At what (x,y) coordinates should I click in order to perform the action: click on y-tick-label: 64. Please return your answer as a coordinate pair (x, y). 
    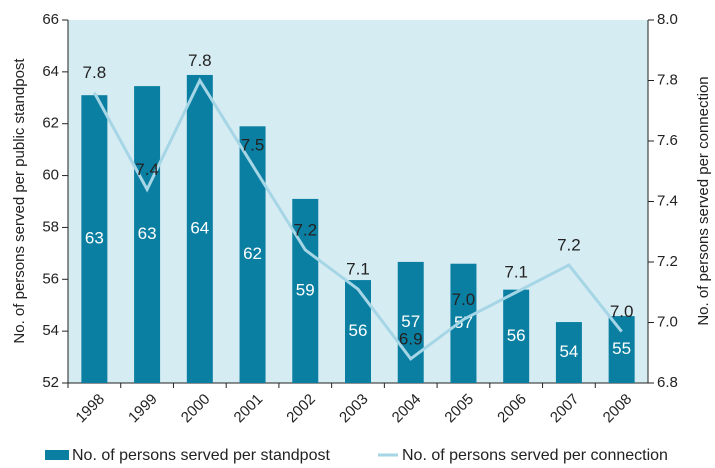
    Looking at the image, I should click on (50, 71).